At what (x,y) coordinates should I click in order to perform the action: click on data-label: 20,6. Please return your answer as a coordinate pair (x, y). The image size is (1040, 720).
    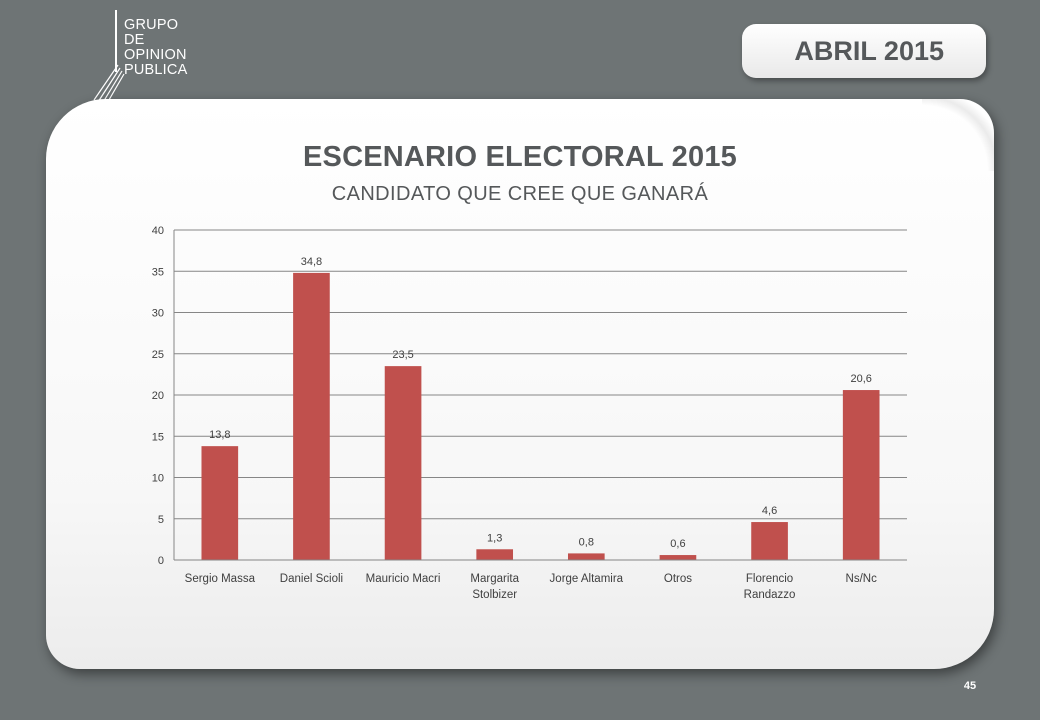
    Looking at the image, I should click on (860, 379).